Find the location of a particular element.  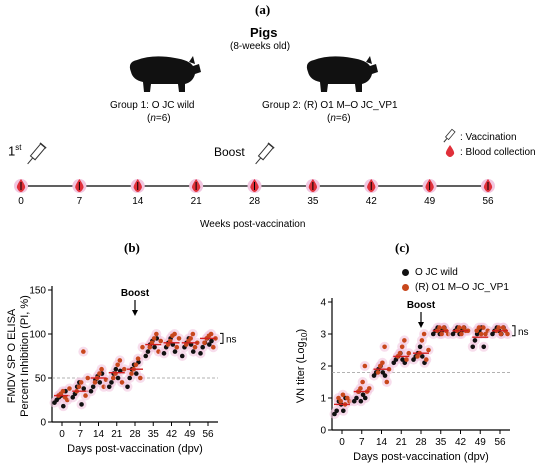

x-tick-label: 49 is located at coordinates (190, 434).